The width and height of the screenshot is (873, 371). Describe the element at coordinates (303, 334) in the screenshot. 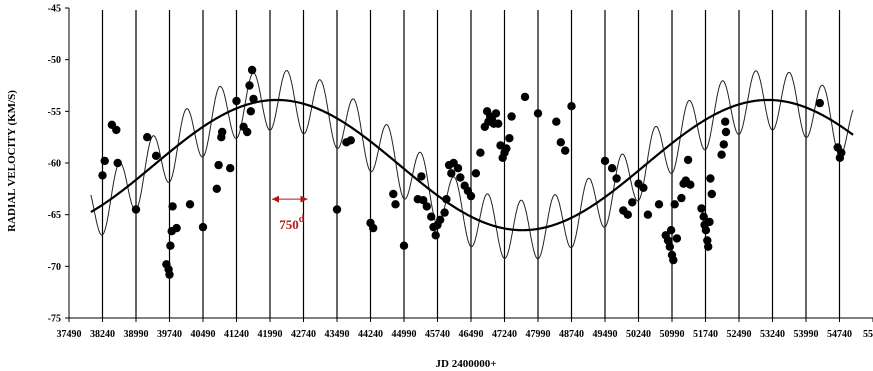

I see `x-tick-label: 42740` at that location.